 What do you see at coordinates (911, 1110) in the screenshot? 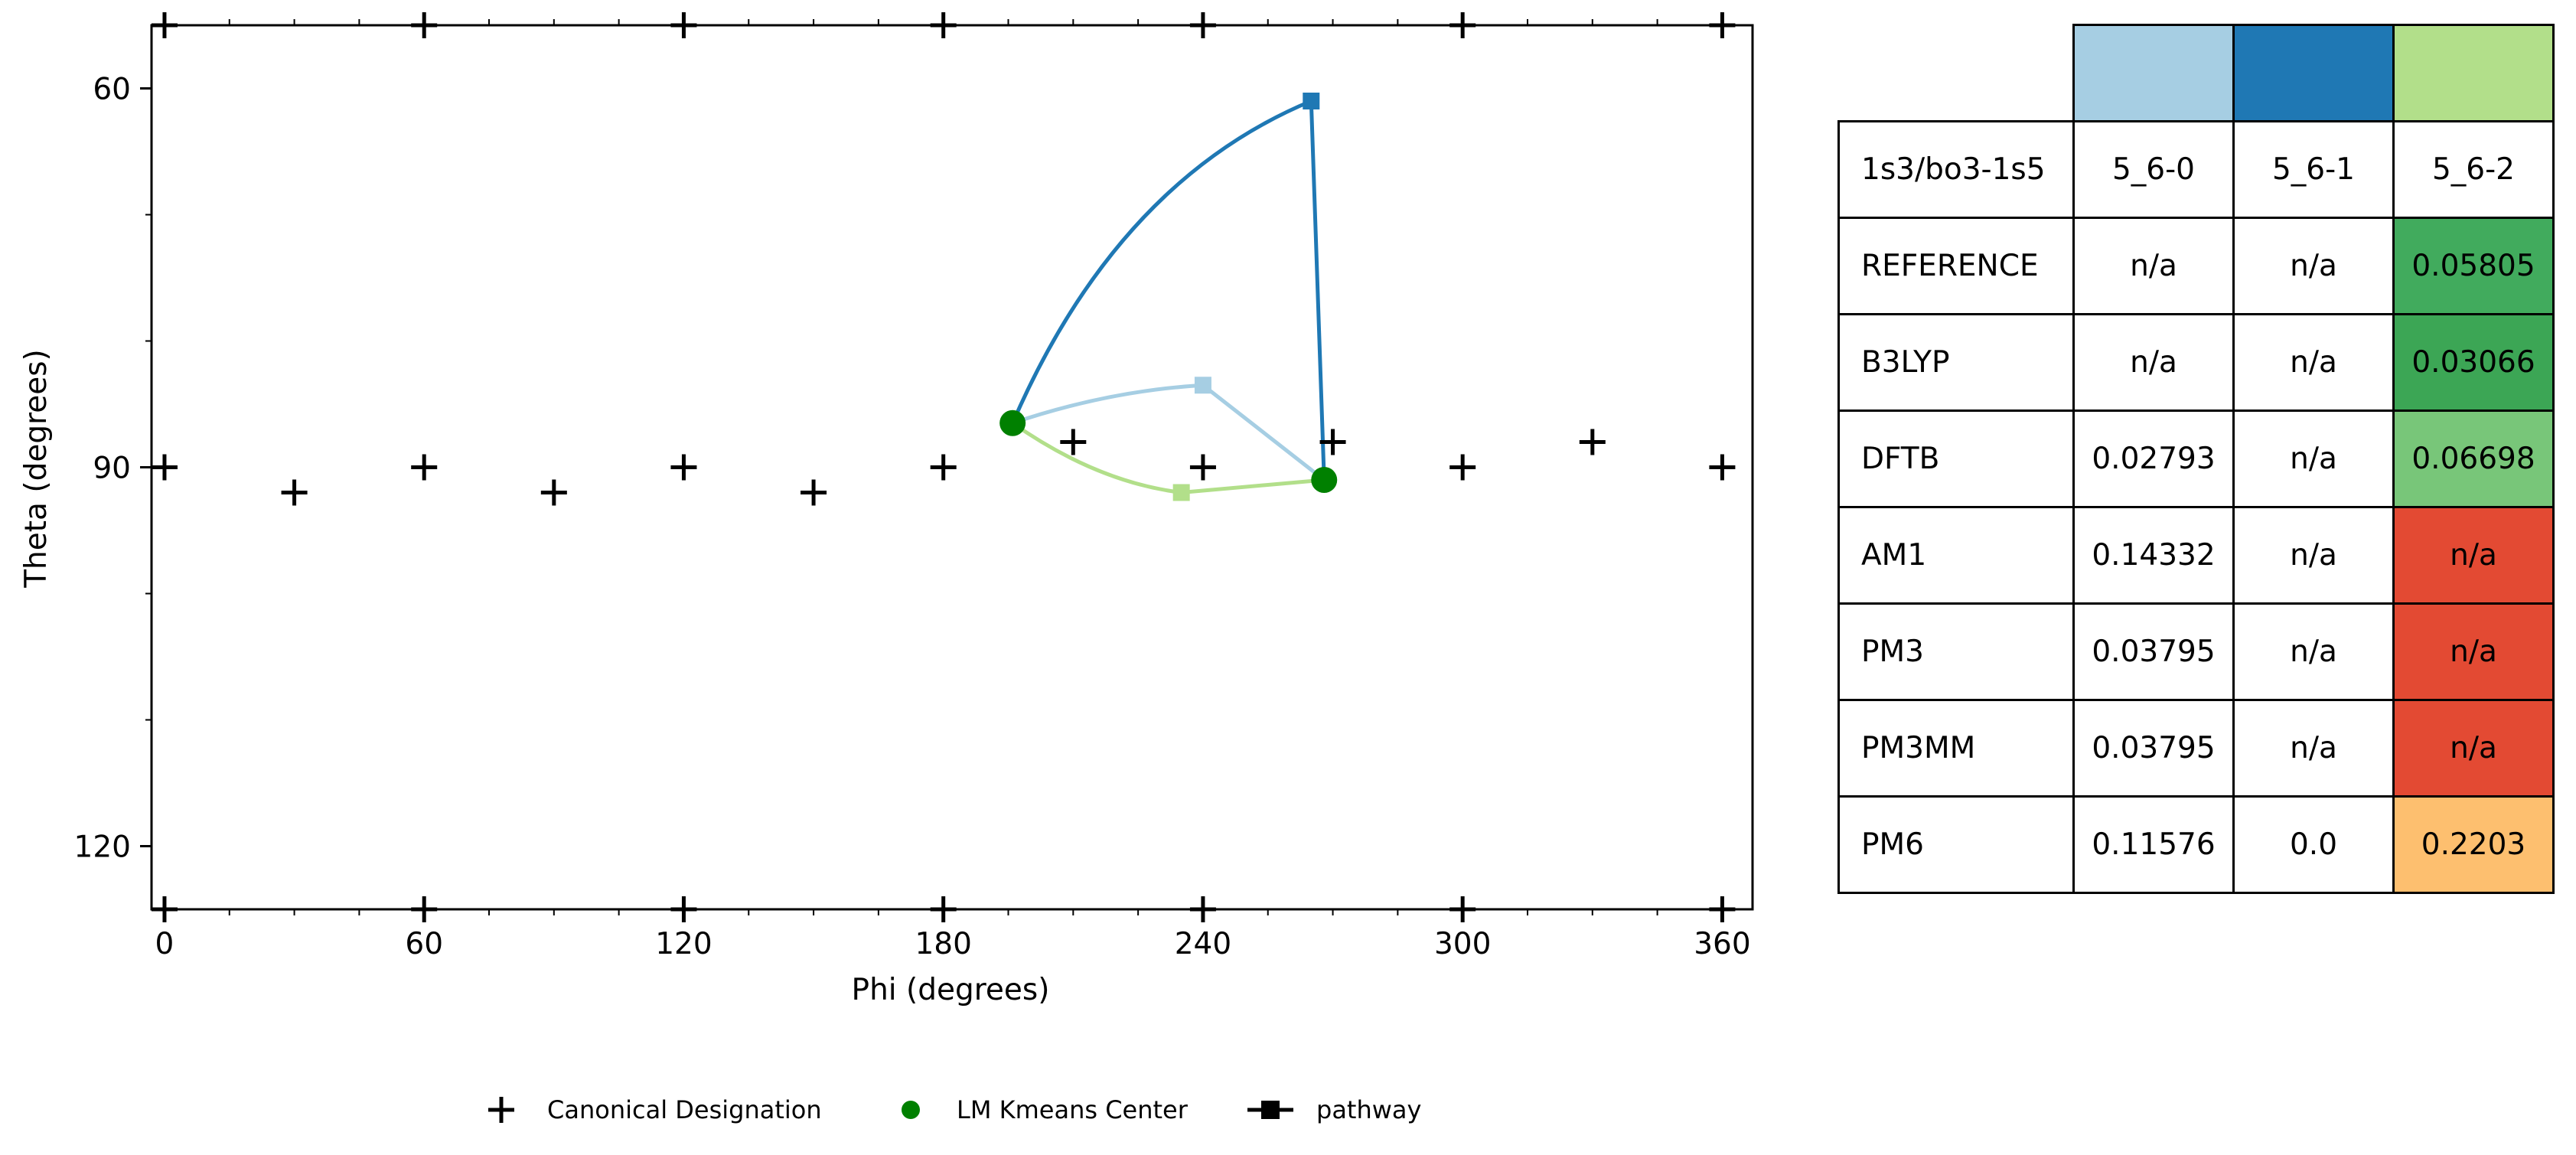
I see `legend-circle-icon` at bounding box center [911, 1110].